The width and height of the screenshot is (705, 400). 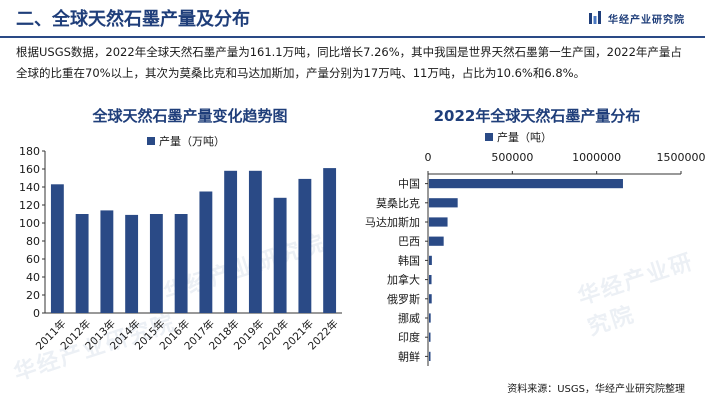 I want to click on x-tick-label: 500000, so click(x=512, y=157).